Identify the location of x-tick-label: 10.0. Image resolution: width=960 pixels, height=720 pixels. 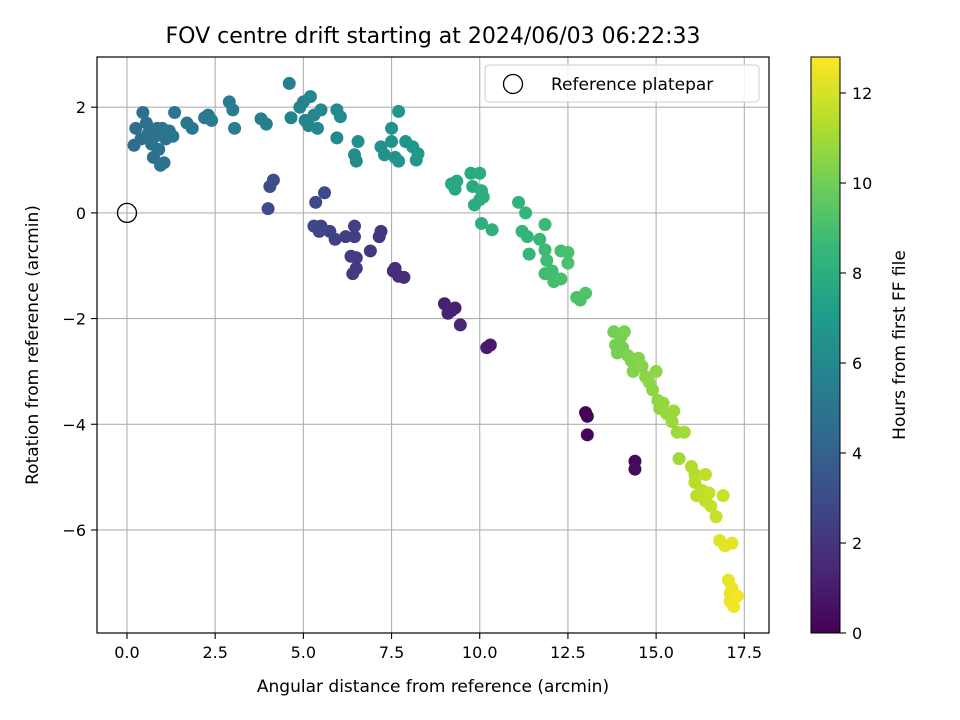
(480, 652).